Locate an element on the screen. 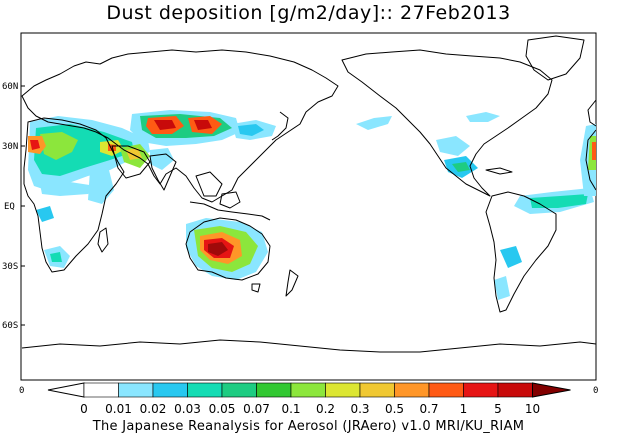 The image size is (617, 438). coast-newzealand is located at coordinates (292, 283).